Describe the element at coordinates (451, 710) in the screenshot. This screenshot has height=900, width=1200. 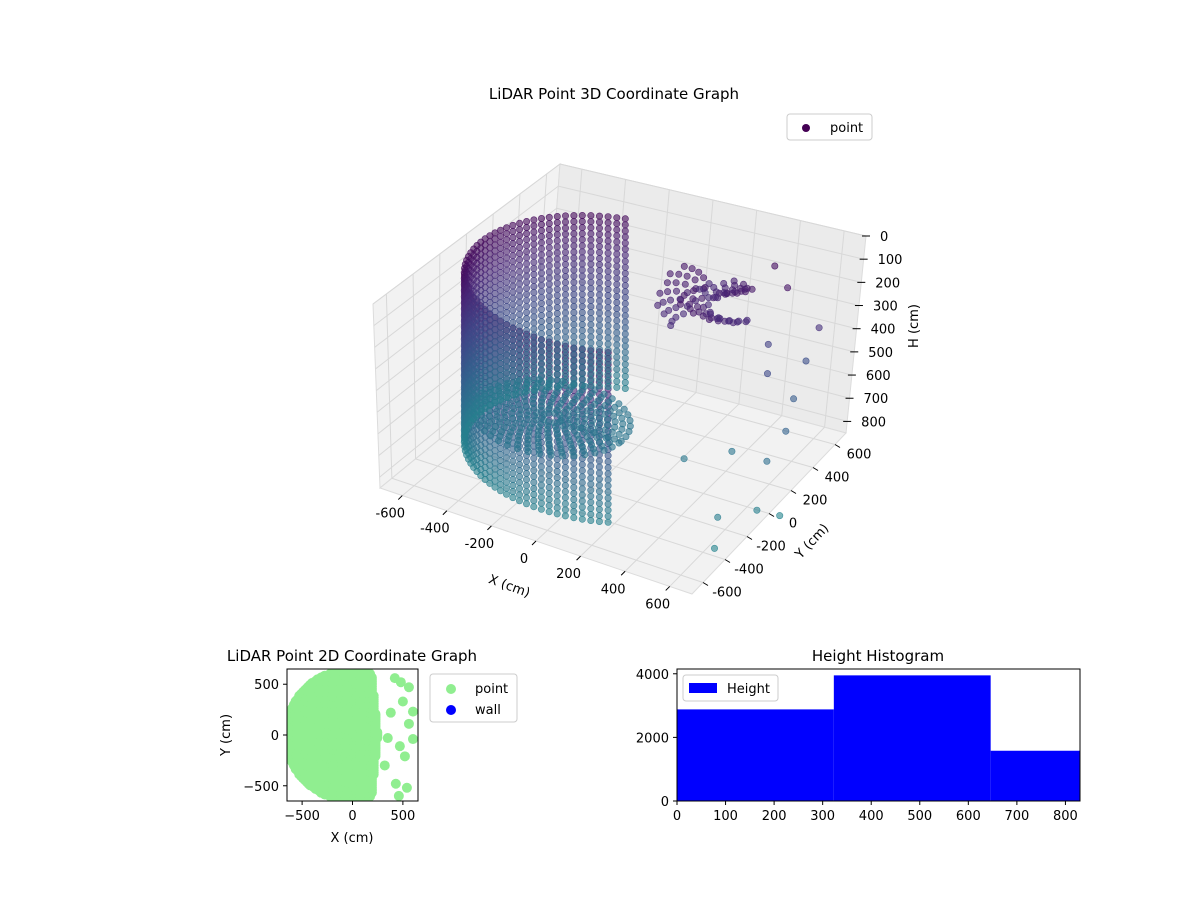
I see `legend-2d-marker-wall` at that location.